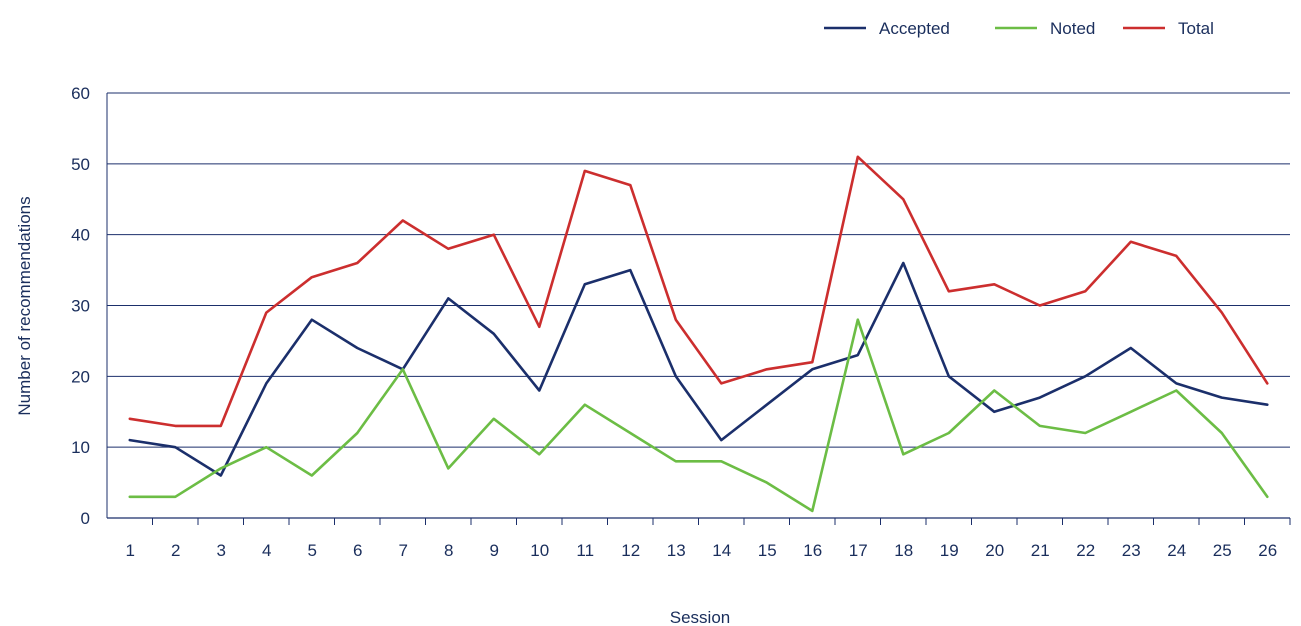  I want to click on x-tick-label: 25, so click(1222, 550).